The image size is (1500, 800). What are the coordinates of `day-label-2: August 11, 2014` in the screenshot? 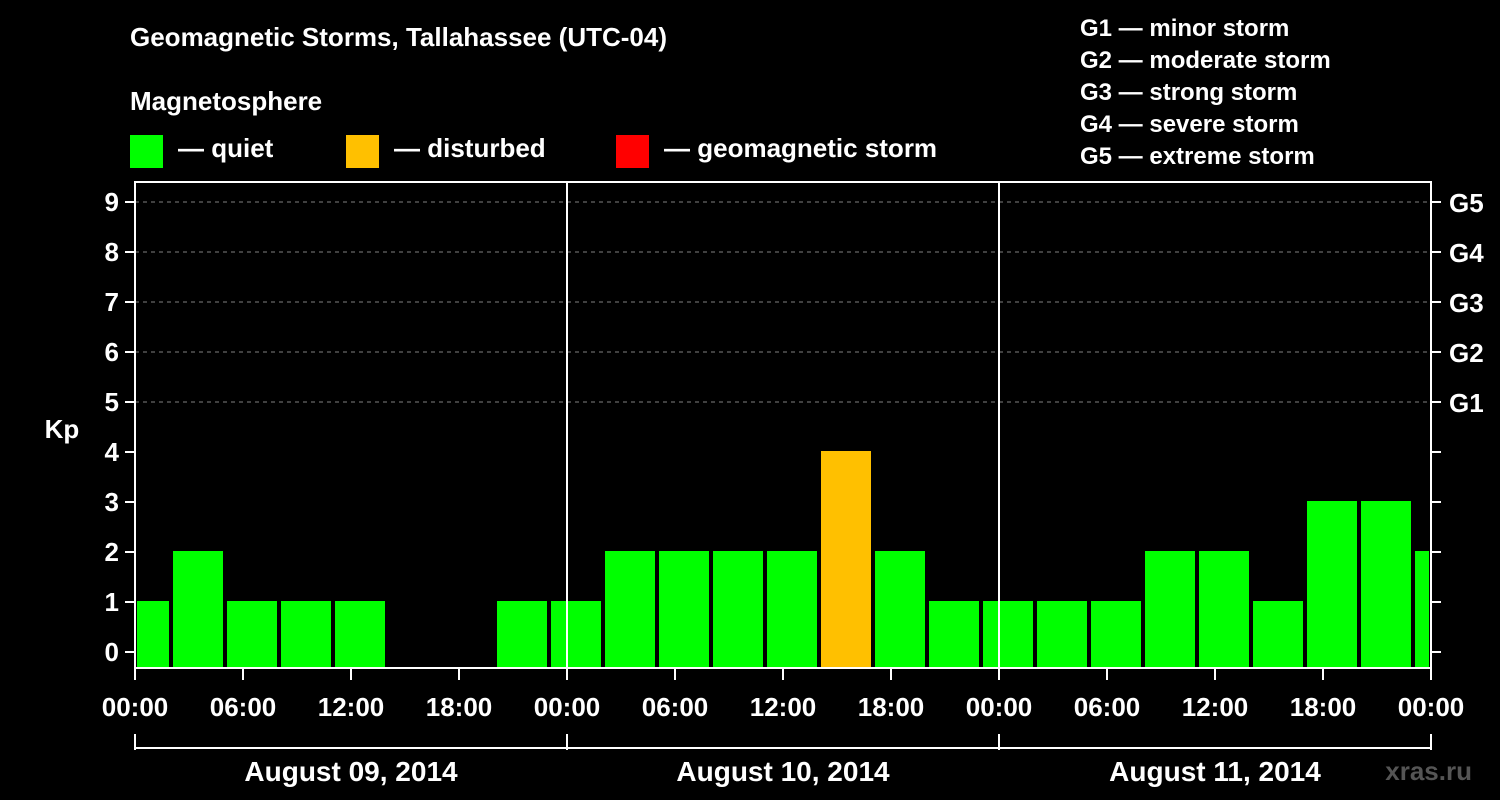 It's located at (1215, 771).